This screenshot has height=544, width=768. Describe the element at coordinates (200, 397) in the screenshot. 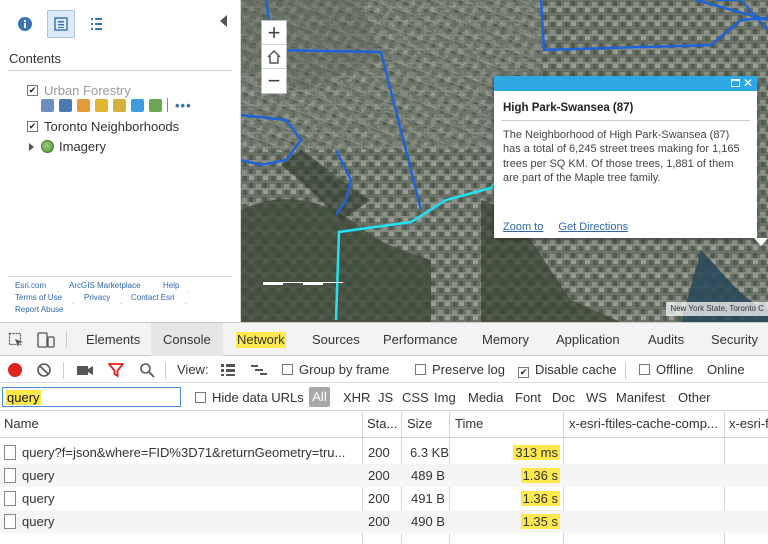

I see `hide-data-urls-checkbox` at that location.